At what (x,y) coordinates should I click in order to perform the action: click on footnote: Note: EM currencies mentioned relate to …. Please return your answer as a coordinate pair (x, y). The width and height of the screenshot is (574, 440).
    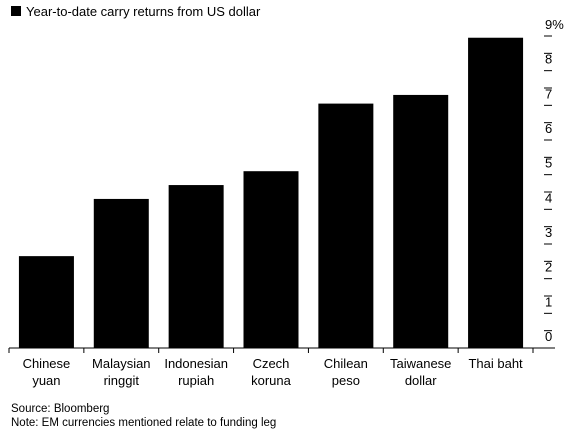
    Looking at the image, I should click on (144, 423).